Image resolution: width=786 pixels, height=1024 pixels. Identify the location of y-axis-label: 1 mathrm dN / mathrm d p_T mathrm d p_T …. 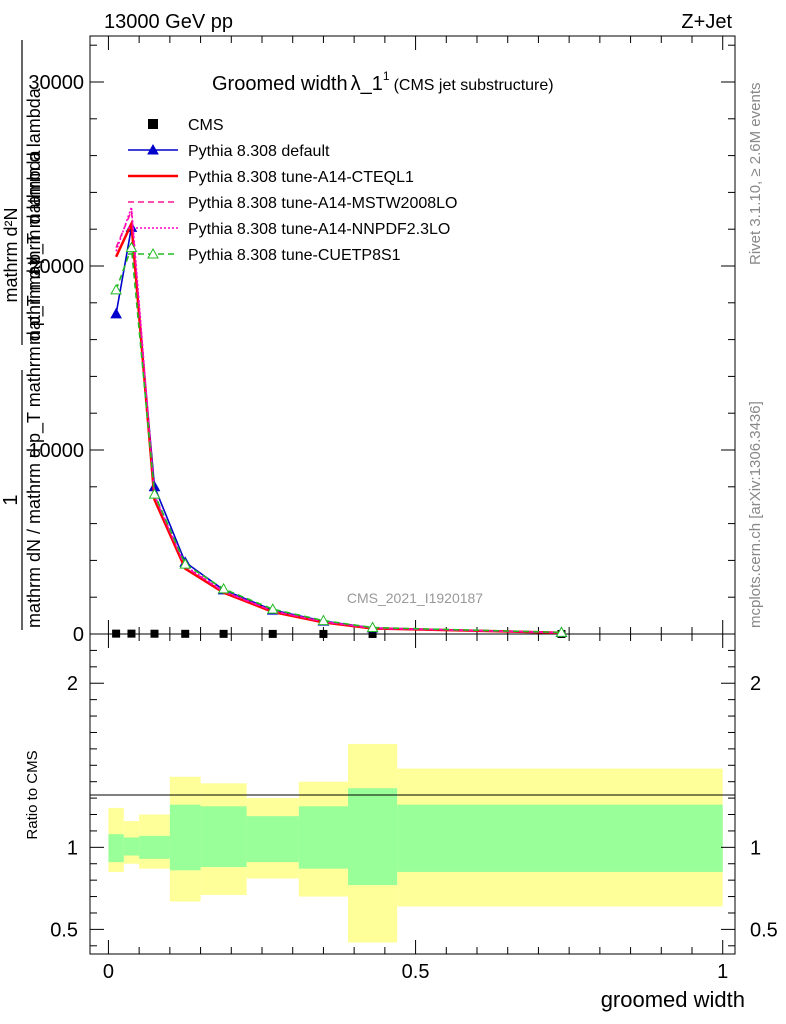
(22, 335).